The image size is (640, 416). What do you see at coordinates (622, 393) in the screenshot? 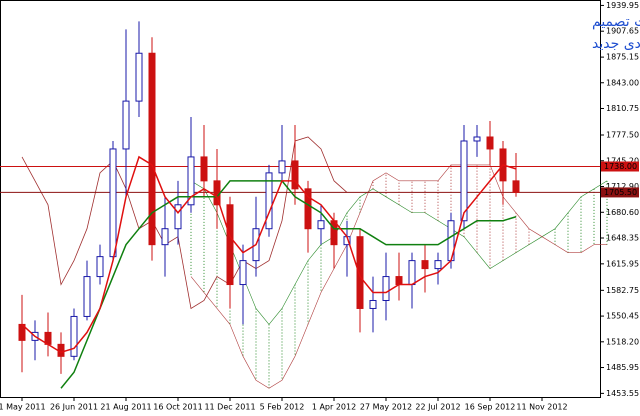
I see `y-tick-label: 1453.55` at bounding box center [622, 393].